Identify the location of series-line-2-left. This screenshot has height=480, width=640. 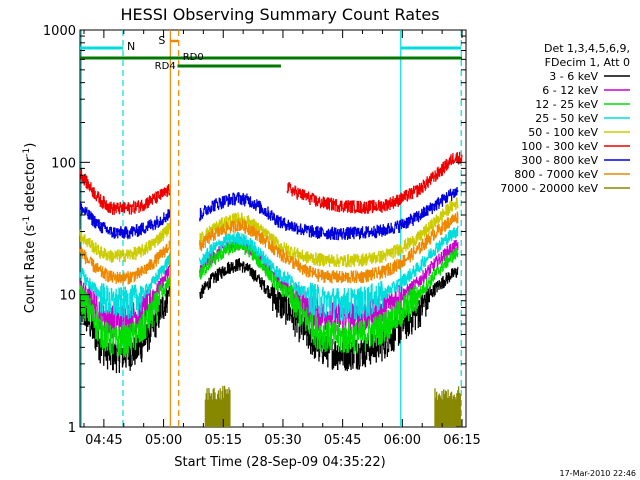
(124, 317).